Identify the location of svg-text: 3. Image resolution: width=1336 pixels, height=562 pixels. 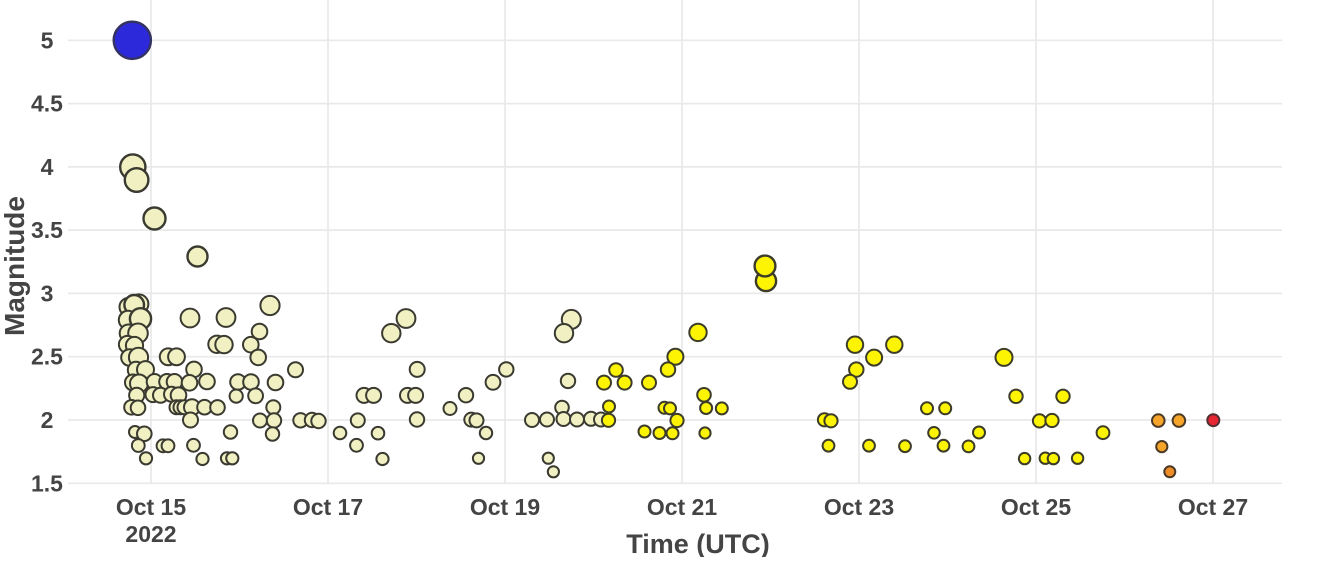
(47, 293).